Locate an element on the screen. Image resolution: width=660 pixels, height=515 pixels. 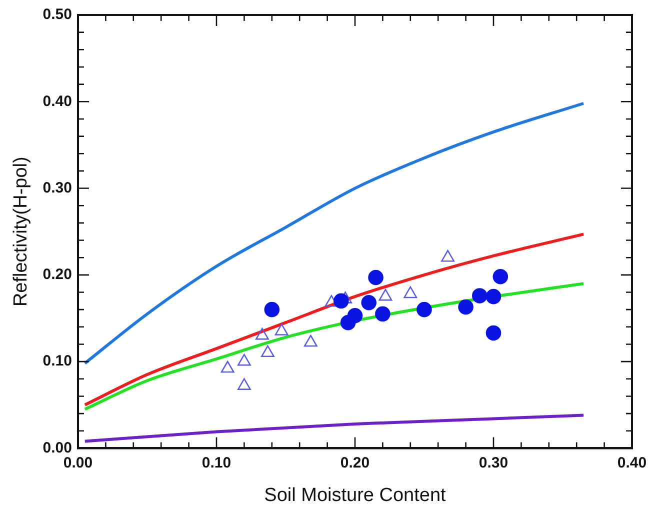
x-tick-label: 0.30 is located at coordinates (493, 463).